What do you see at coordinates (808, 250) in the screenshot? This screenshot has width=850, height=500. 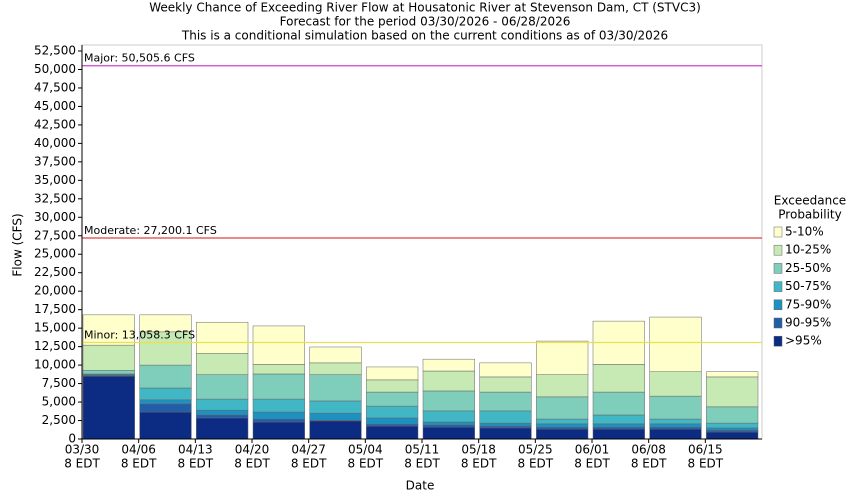 I see `legend-label: 10-25%` at bounding box center [808, 250].